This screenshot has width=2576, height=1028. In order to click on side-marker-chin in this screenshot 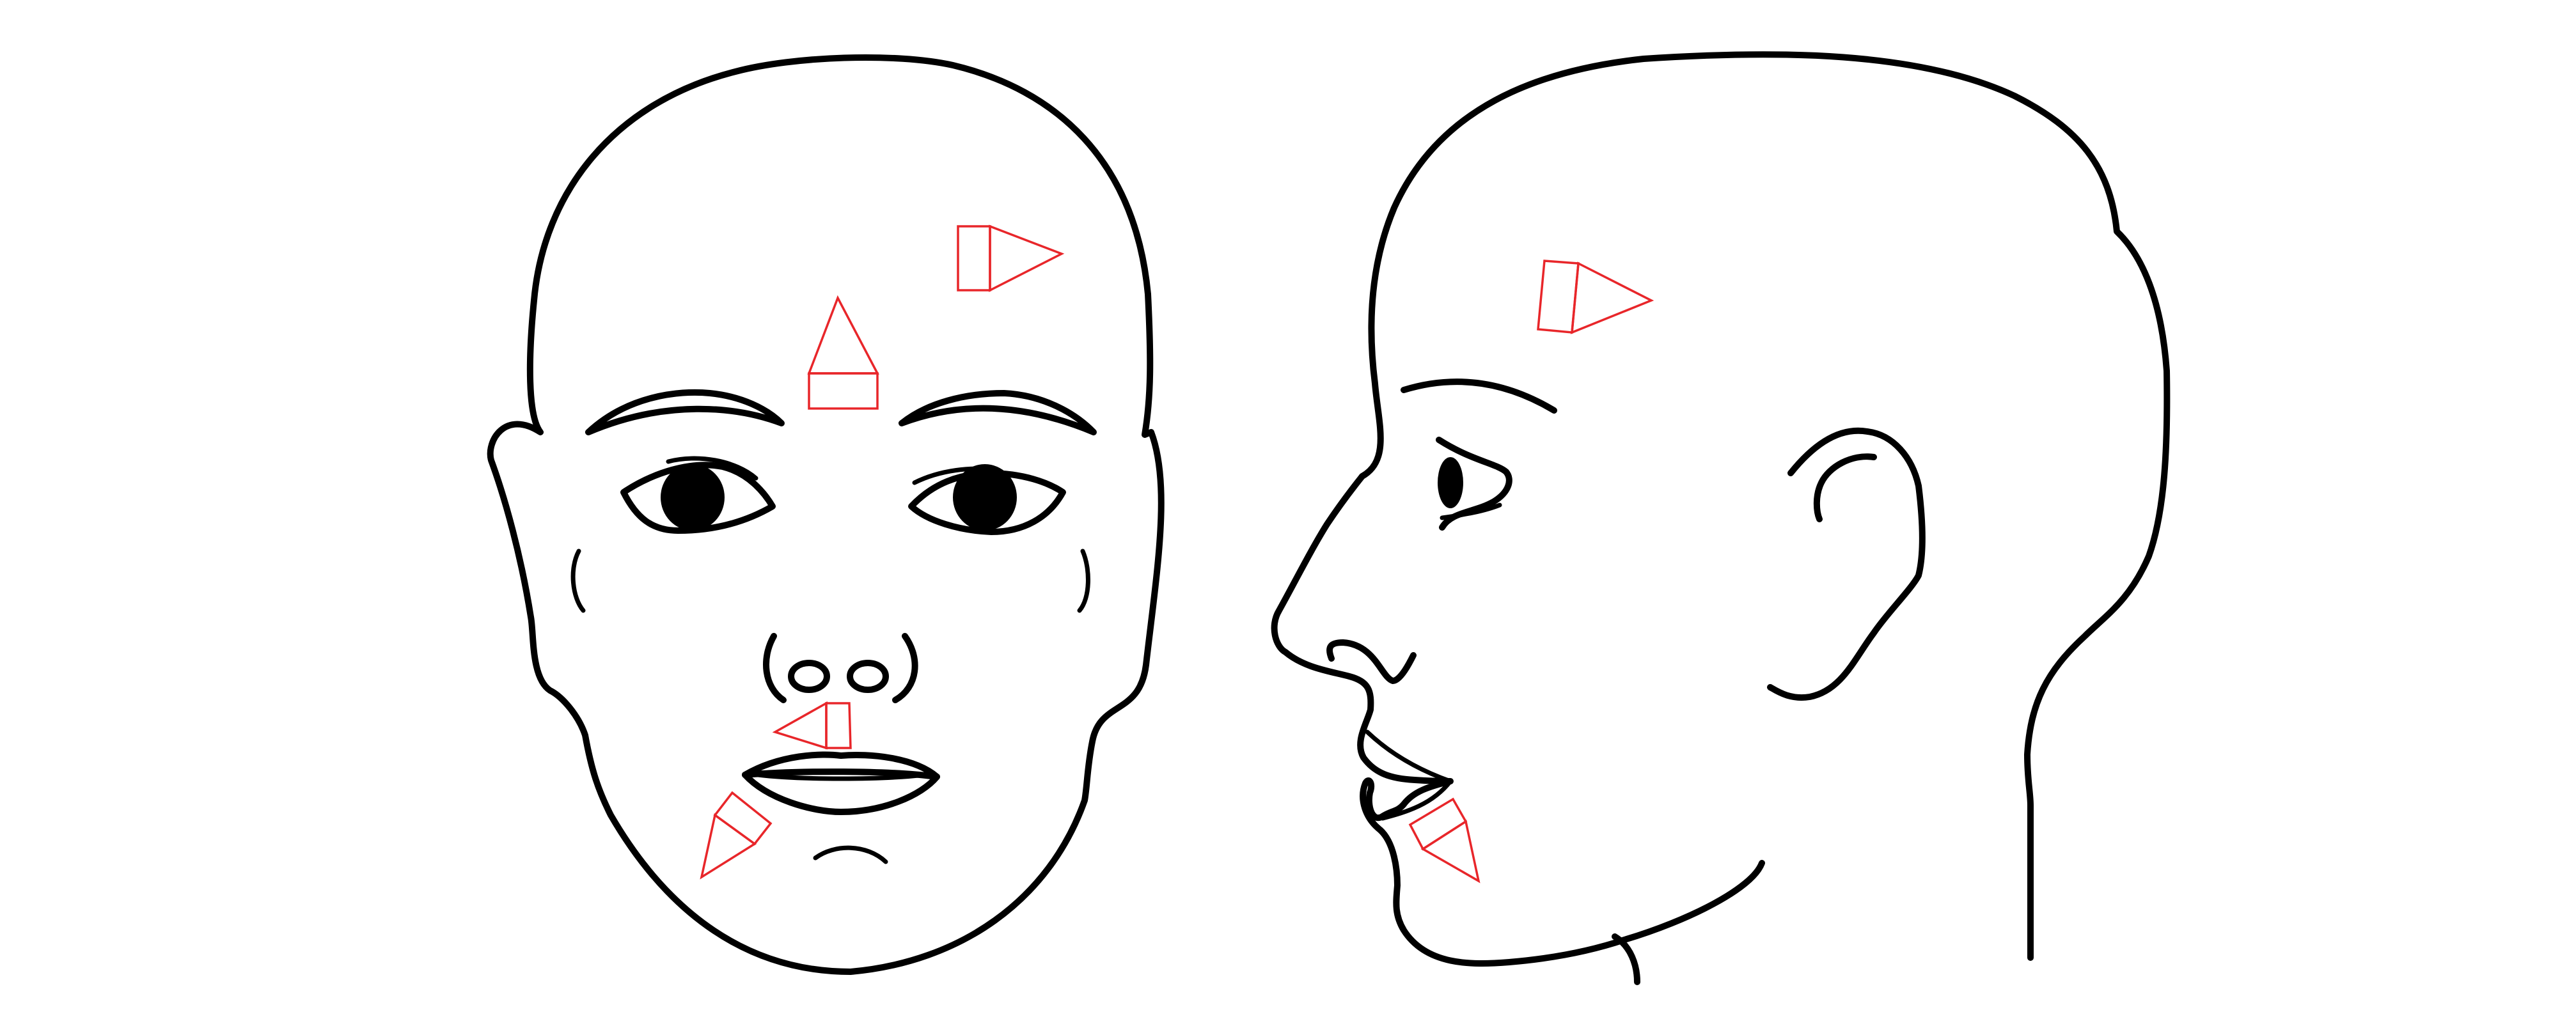, I will do `click(1444, 840)`.